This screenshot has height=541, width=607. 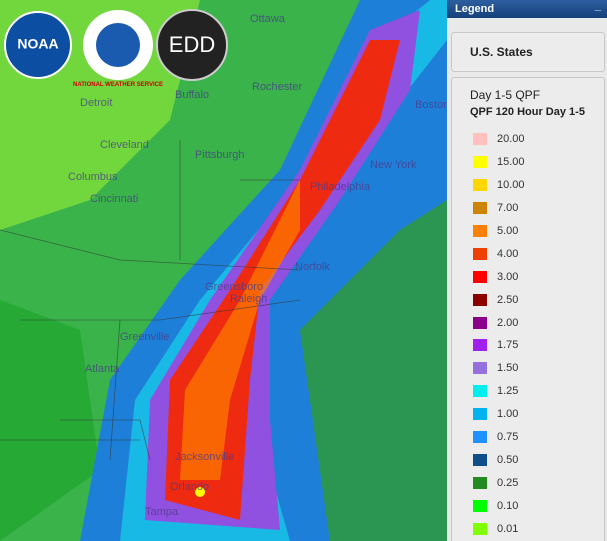 What do you see at coordinates (234, 287) in the screenshot?
I see `city-label: Greensboro` at bounding box center [234, 287].